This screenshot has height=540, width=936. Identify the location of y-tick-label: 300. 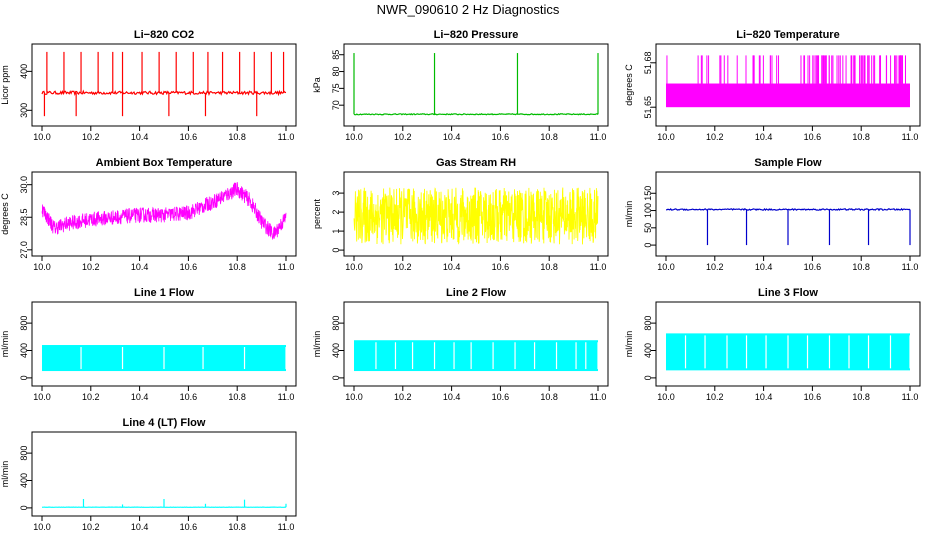
(24, 110).